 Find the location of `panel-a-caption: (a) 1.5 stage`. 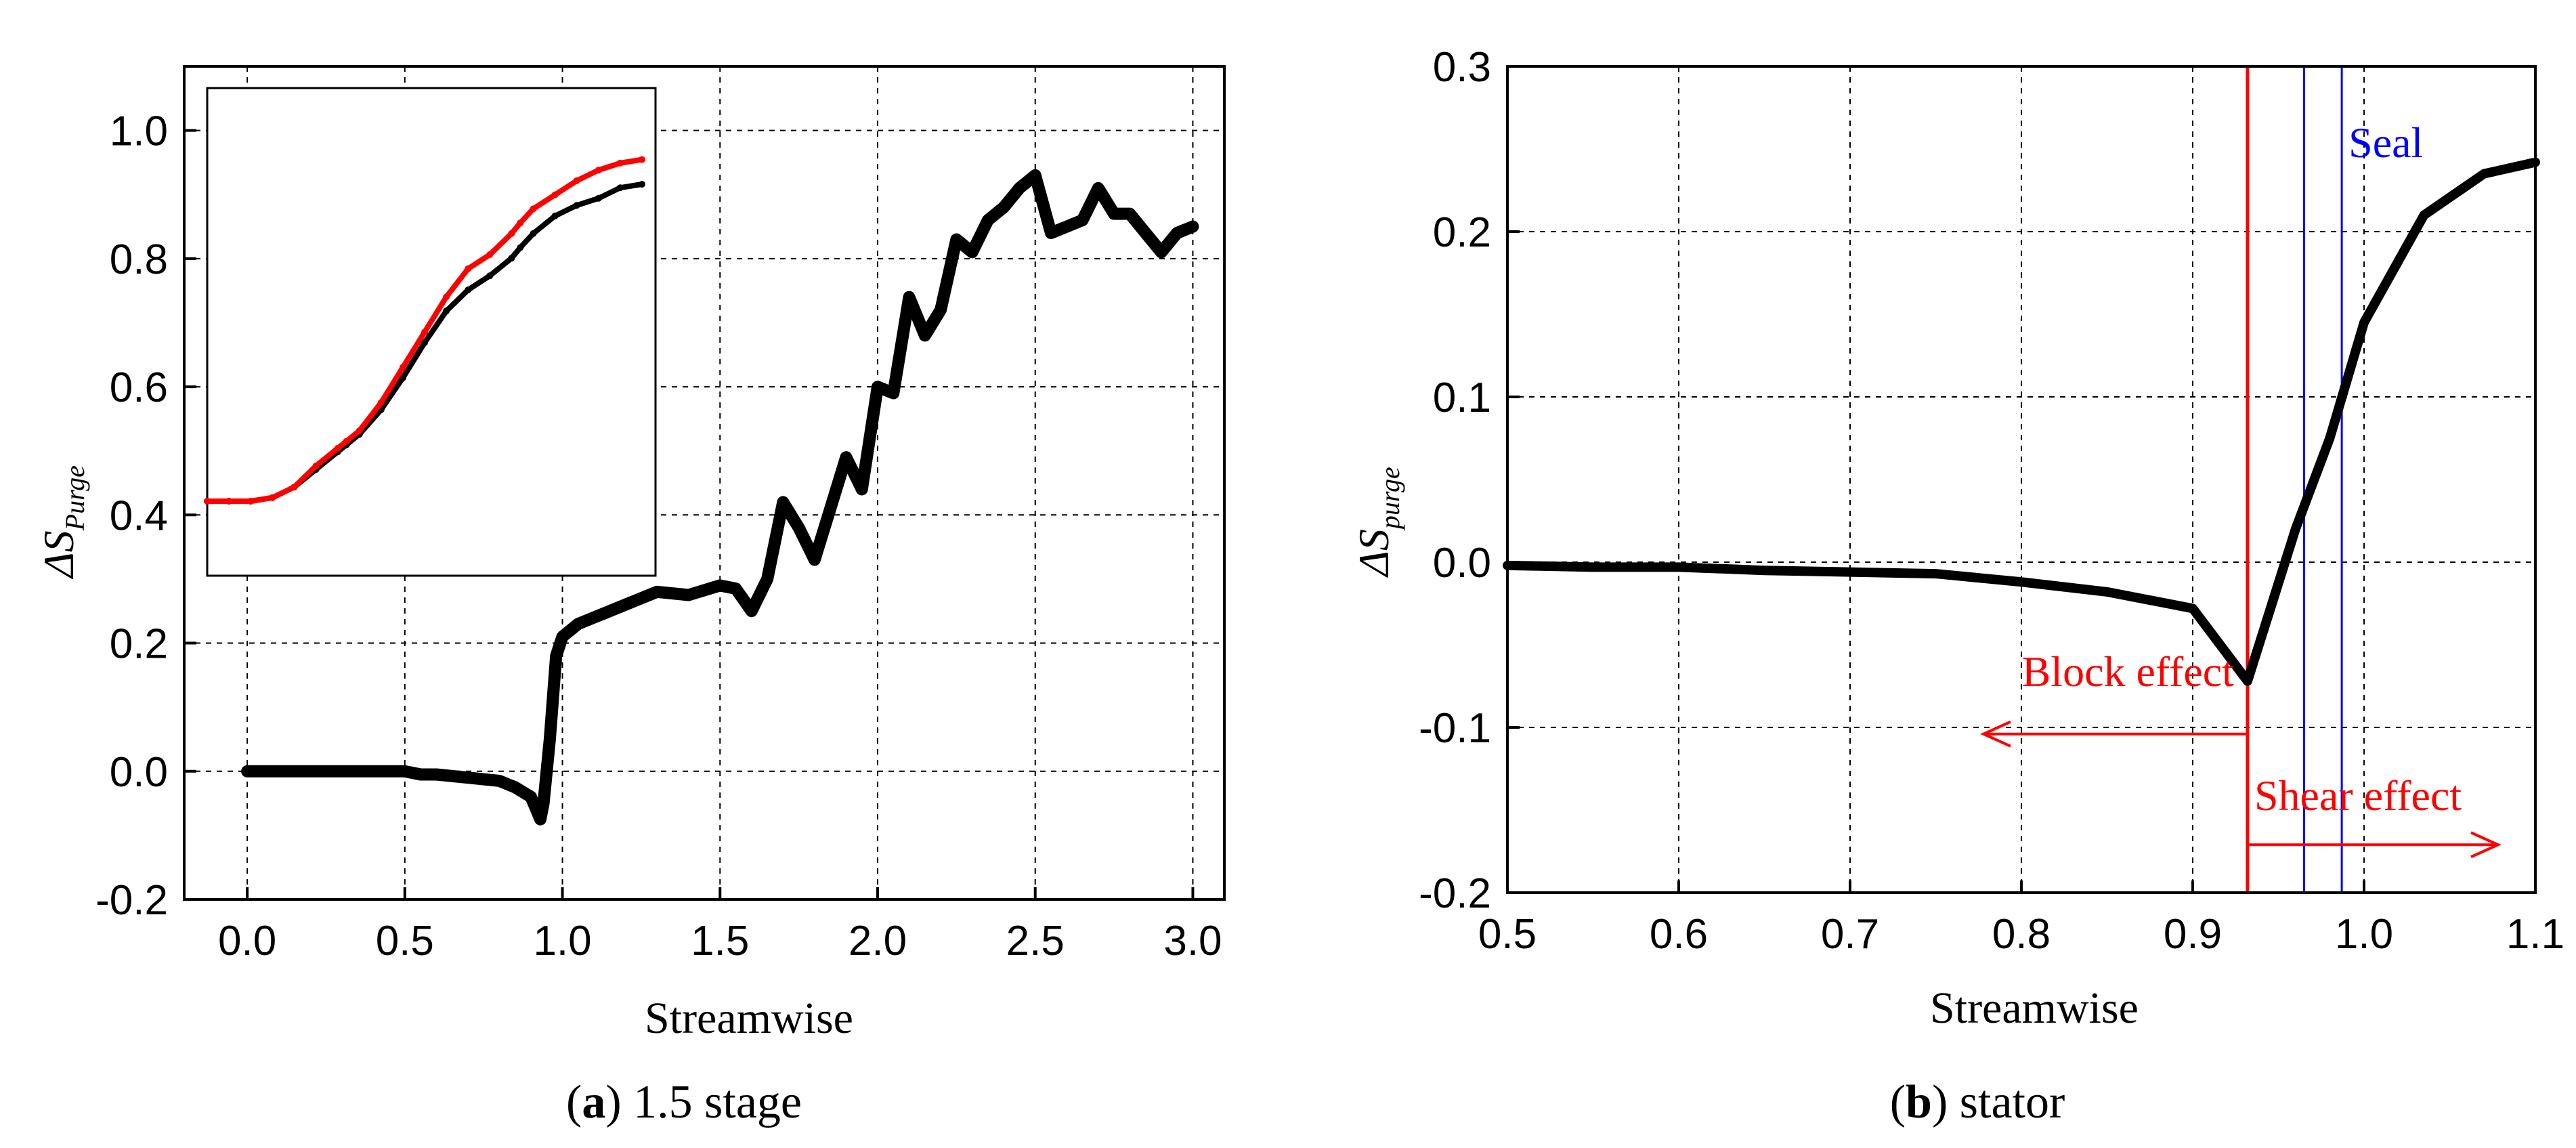

panel-a-caption: (a) 1.5 stage is located at coordinates (684, 1102).